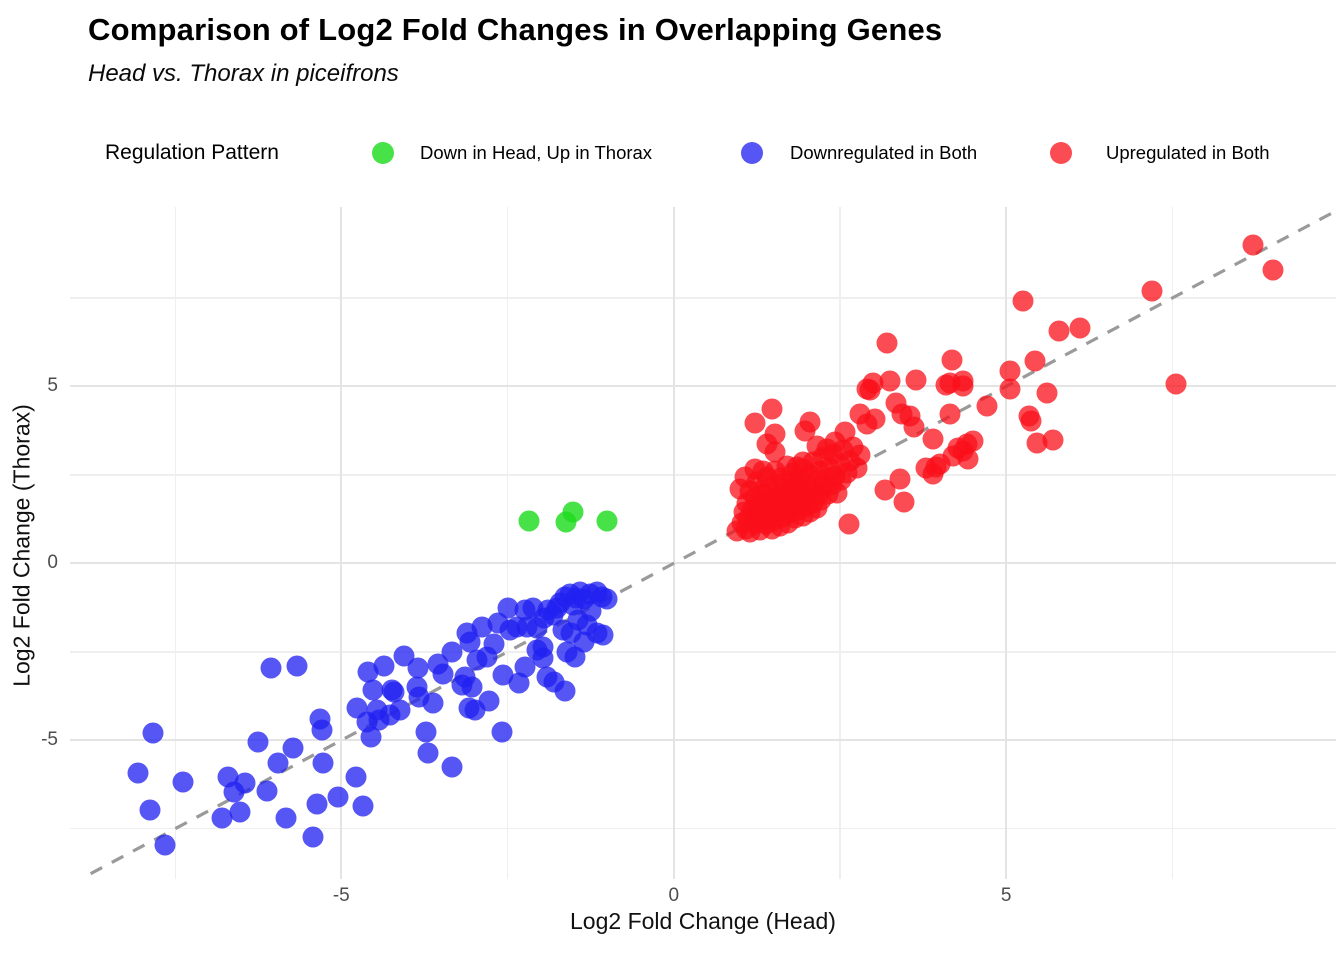  Describe the element at coordinates (49, 740) in the screenshot. I see `y-tick-label: -5` at that location.